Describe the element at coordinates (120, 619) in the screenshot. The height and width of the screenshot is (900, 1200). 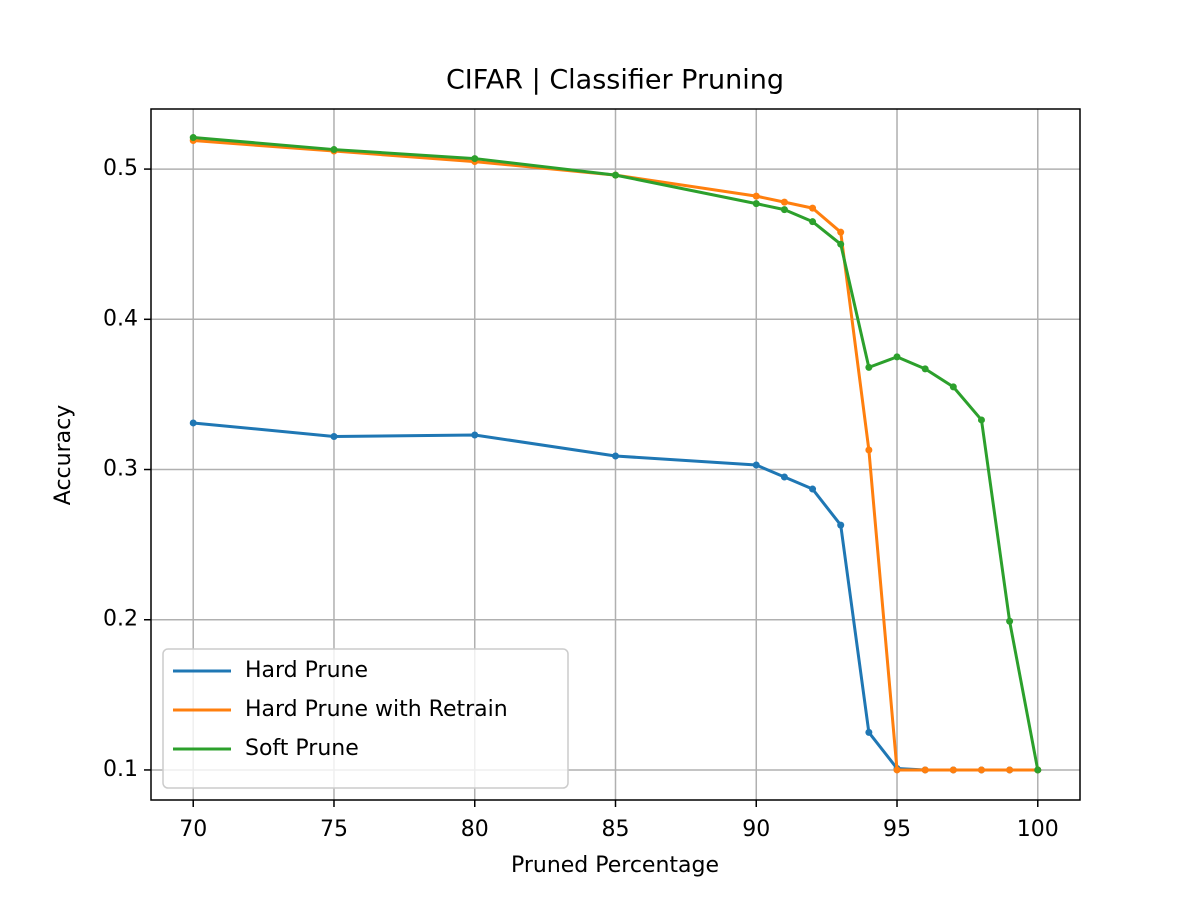
I see `y-tick-label: 0.2` at that location.